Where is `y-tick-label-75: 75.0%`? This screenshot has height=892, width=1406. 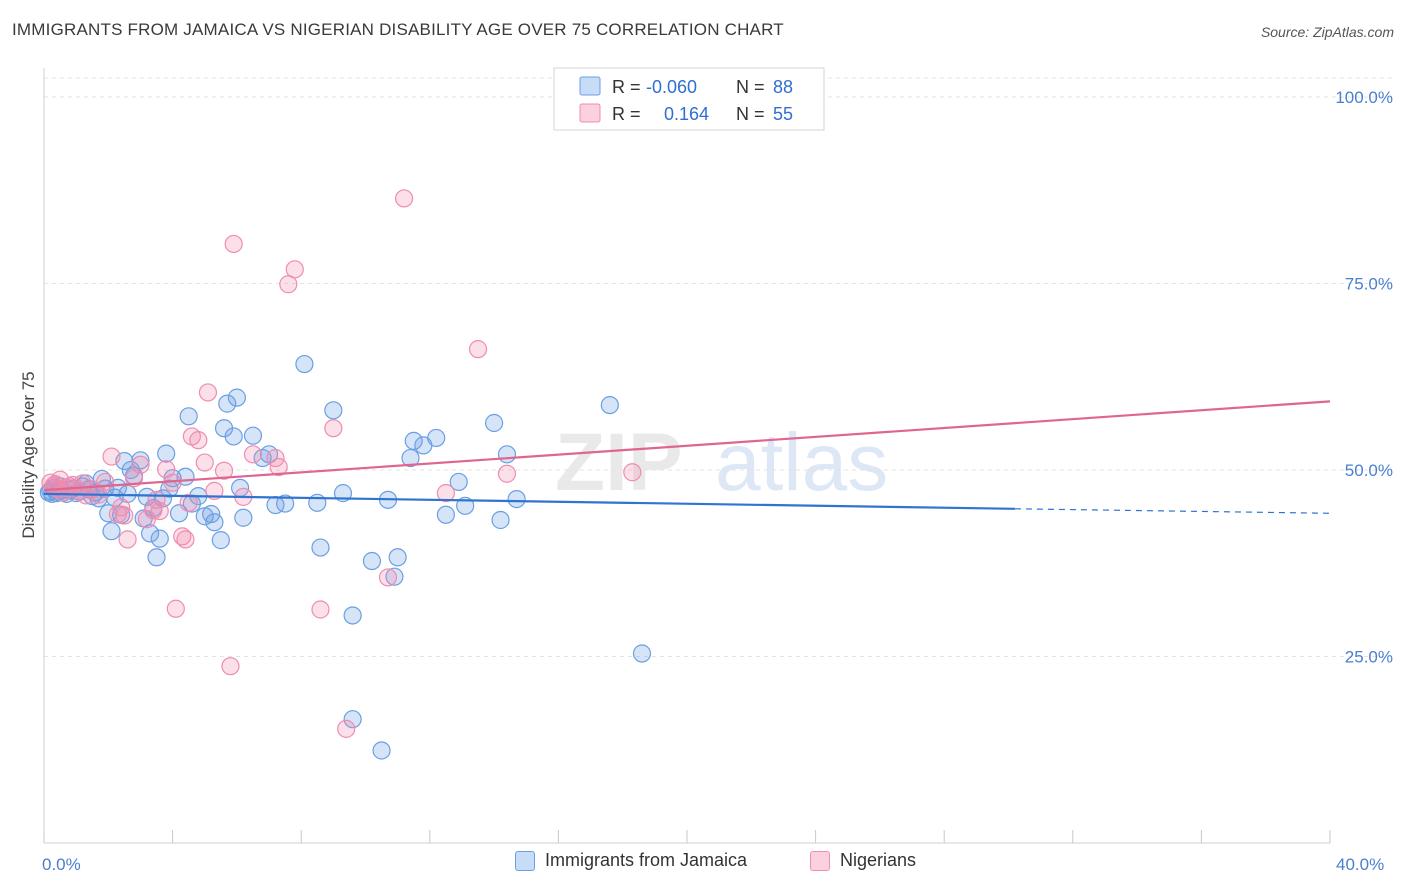 y-tick-label-75: 75.0% is located at coordinates (1369, 284).